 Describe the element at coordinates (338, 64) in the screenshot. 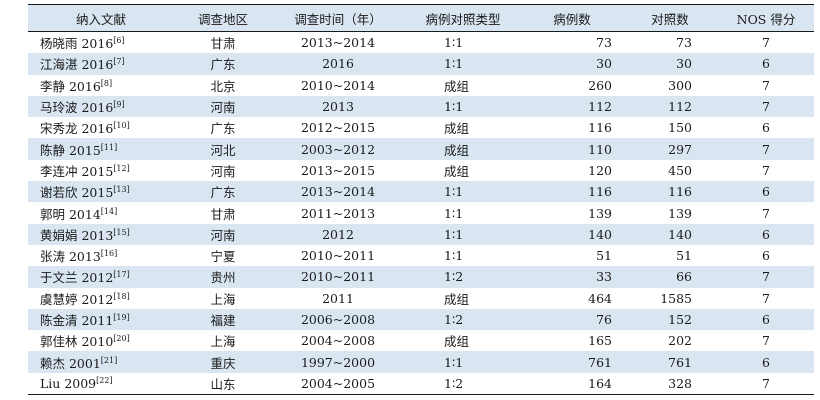

I see `survey-time-cell: 2016` at that location.